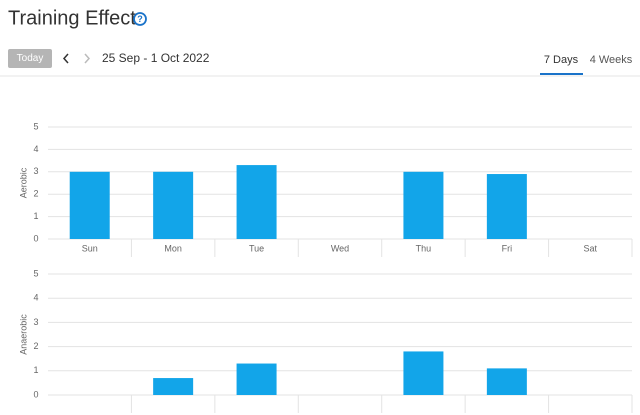 Image resolution: width=640 pixels, height=415 pixels. I want to click on today-button, so click(30, 58).